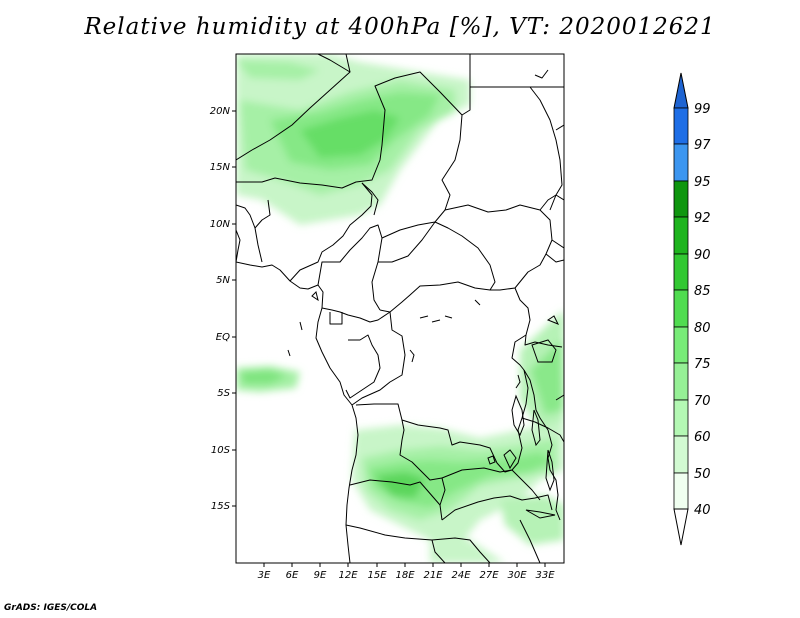 This screenshot has height=618, width=800. I want to click on colorbar-label: 50, so click(702, 474).